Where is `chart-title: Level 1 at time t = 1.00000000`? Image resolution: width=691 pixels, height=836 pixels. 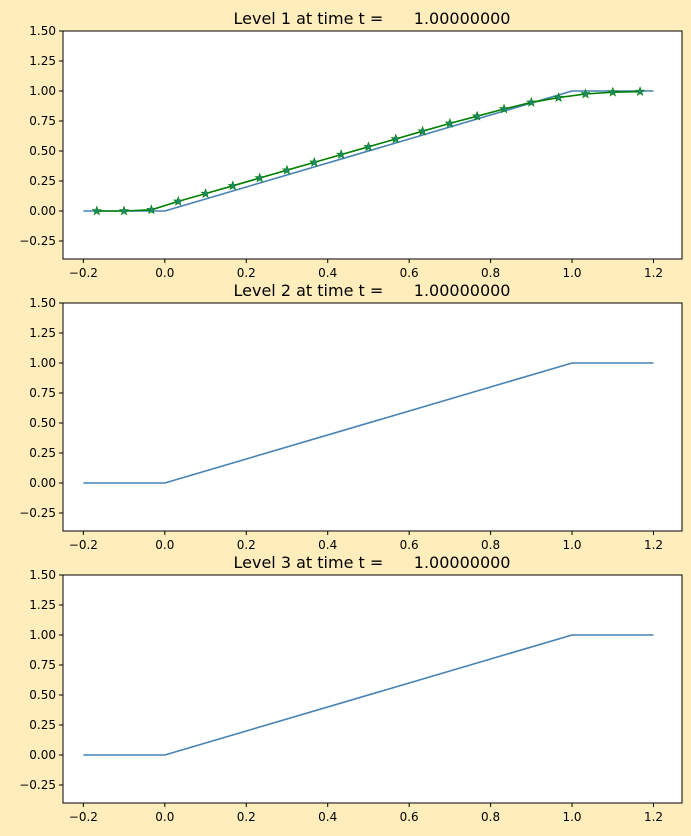 chart-title: Level 1 at time t = 1.00000000 is located at coordinates (372, 18).